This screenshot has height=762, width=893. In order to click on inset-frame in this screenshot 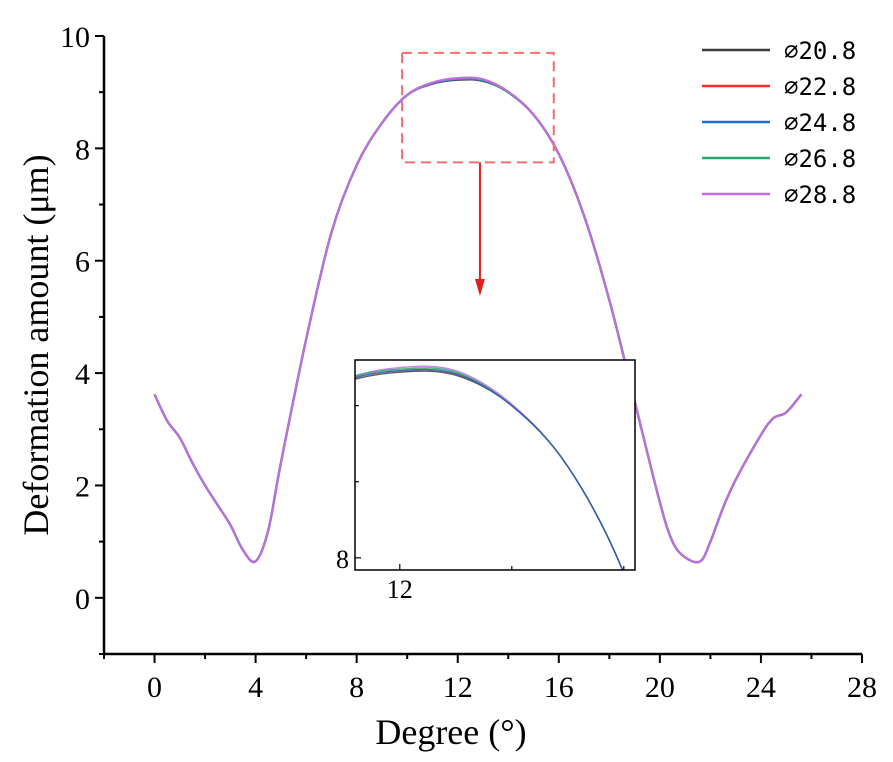, I will do `click(495, 465)`.